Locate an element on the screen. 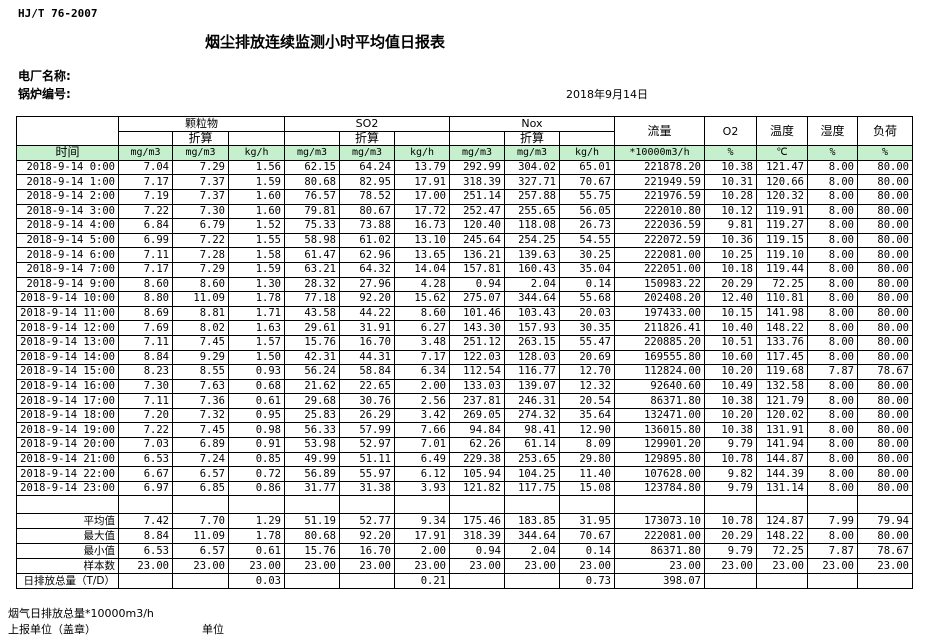 This screenshot has width=933, height=642. data-cell: 132.58 is located at coordinates (782, 386).